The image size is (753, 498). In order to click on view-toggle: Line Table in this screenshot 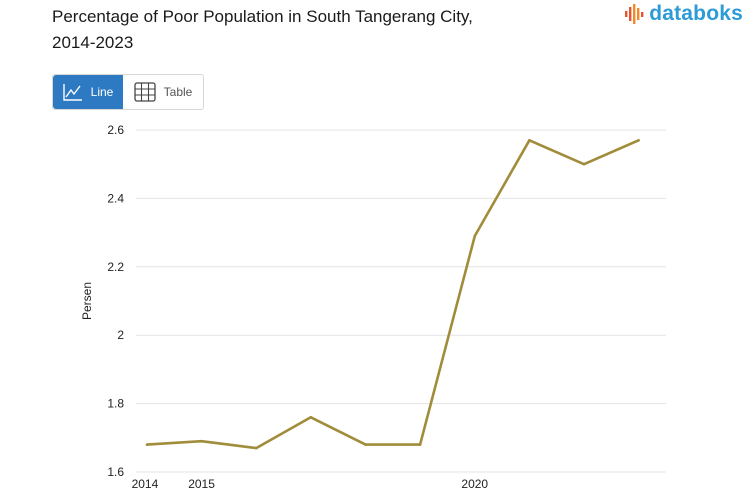, I will do `click(128, 92)`.